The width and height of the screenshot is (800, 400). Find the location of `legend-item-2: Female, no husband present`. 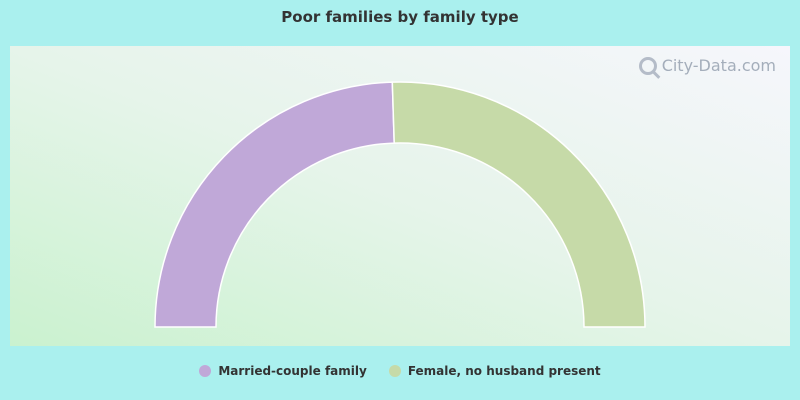

legend-item-2: Female, no husband present is located at coordinates (494, 371).